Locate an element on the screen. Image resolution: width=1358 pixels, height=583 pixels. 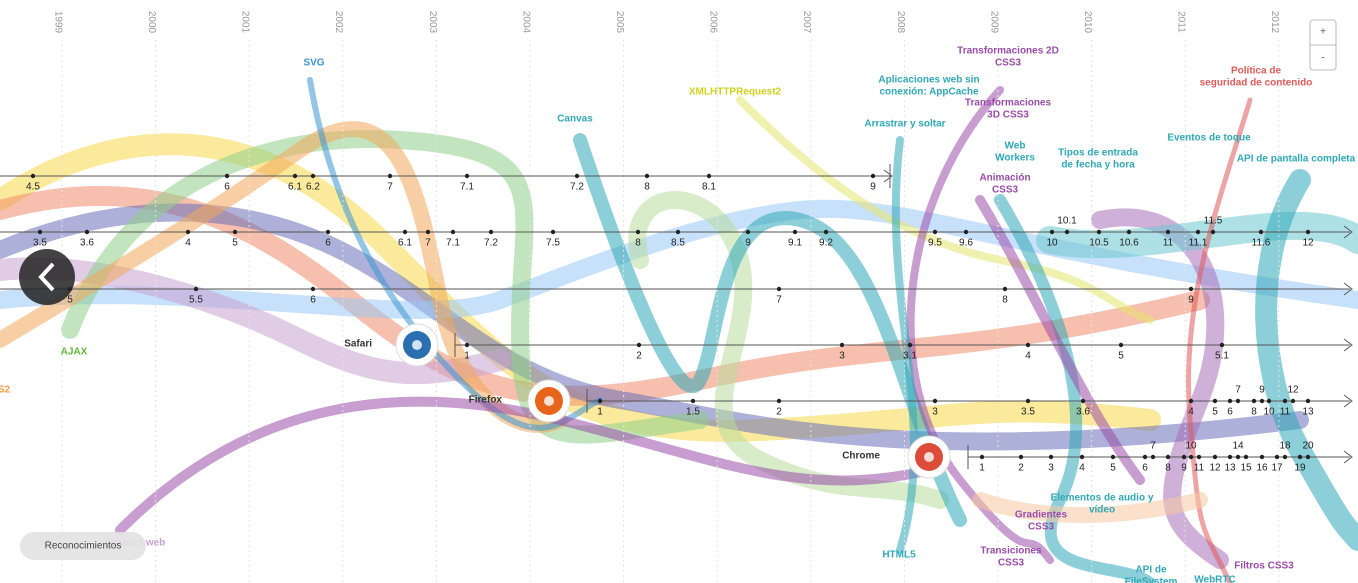
version-label: 2 is located at coordinates (779, 412).